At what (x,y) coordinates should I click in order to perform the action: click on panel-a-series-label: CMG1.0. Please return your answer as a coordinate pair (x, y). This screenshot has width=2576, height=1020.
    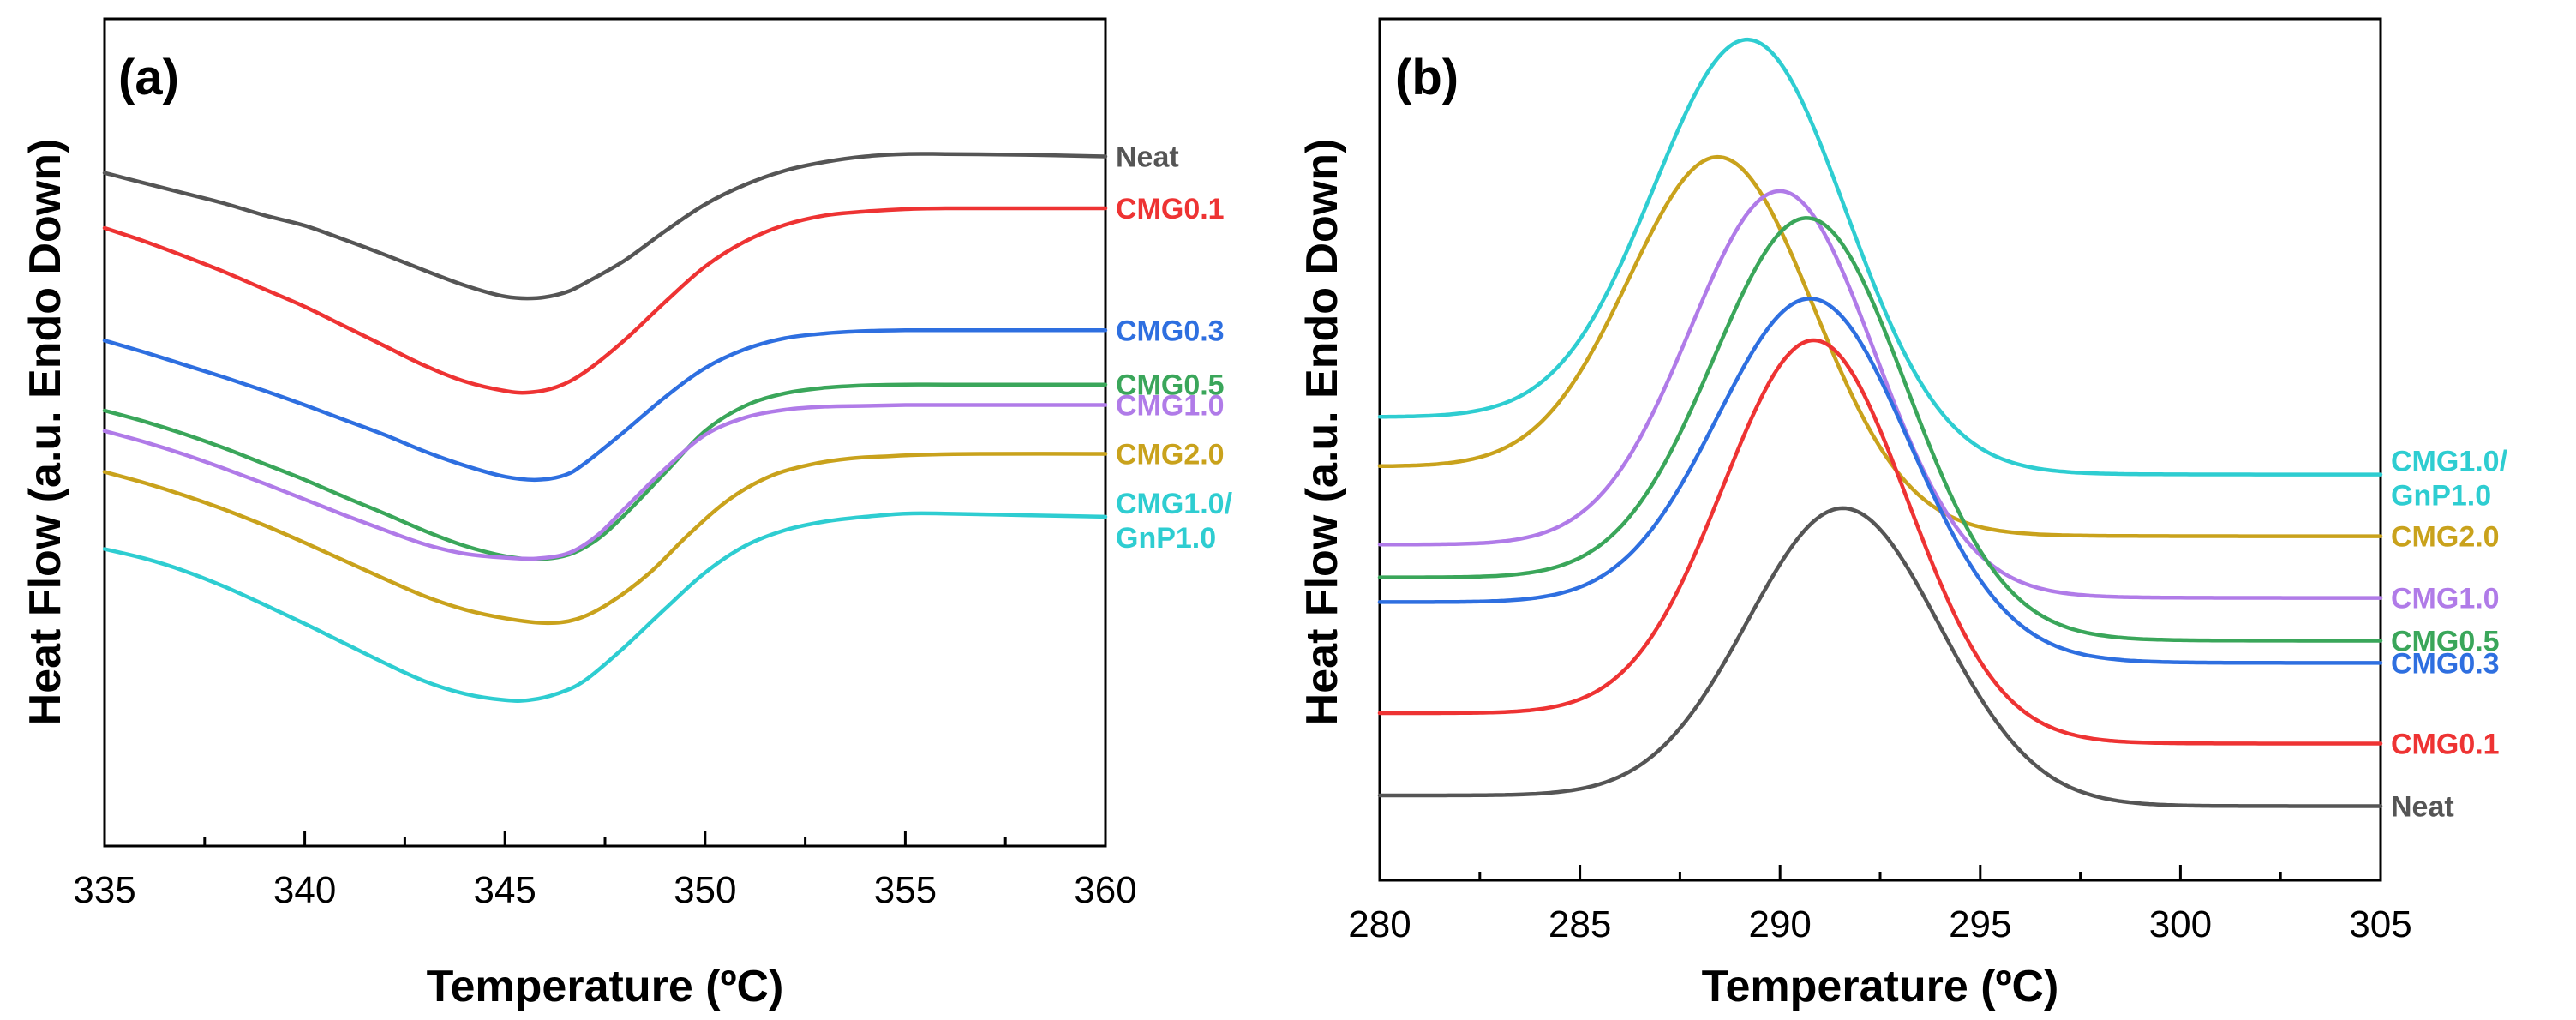
    Looking at the image, I should click on (1170, 406).